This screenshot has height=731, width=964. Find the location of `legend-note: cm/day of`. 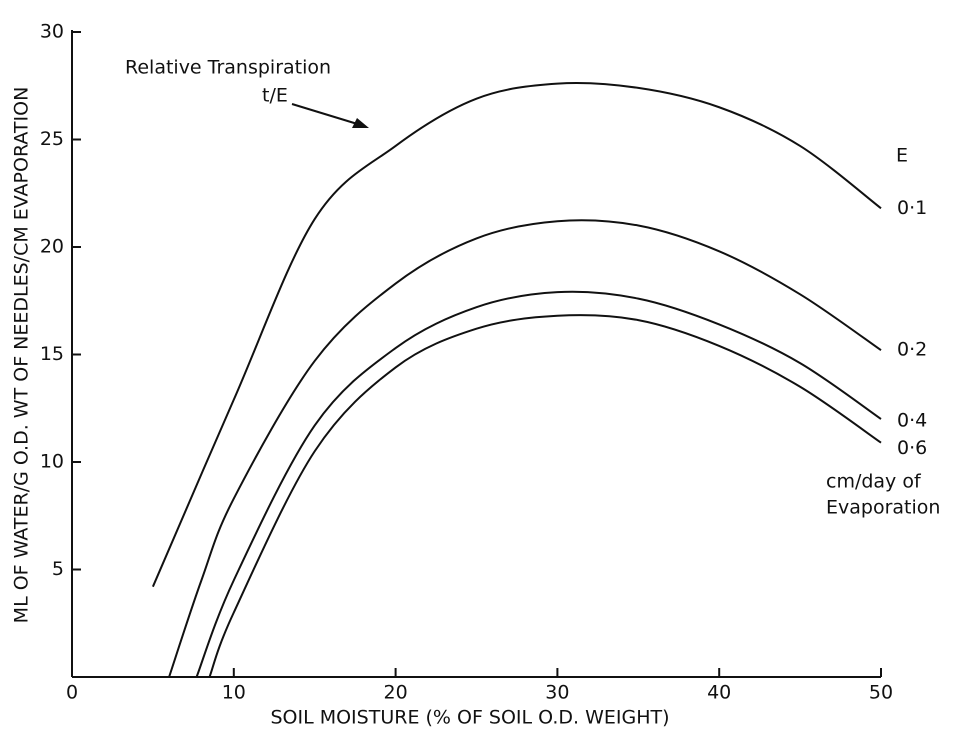

legend-note: cm/day of is located at coordinates (874, 482).